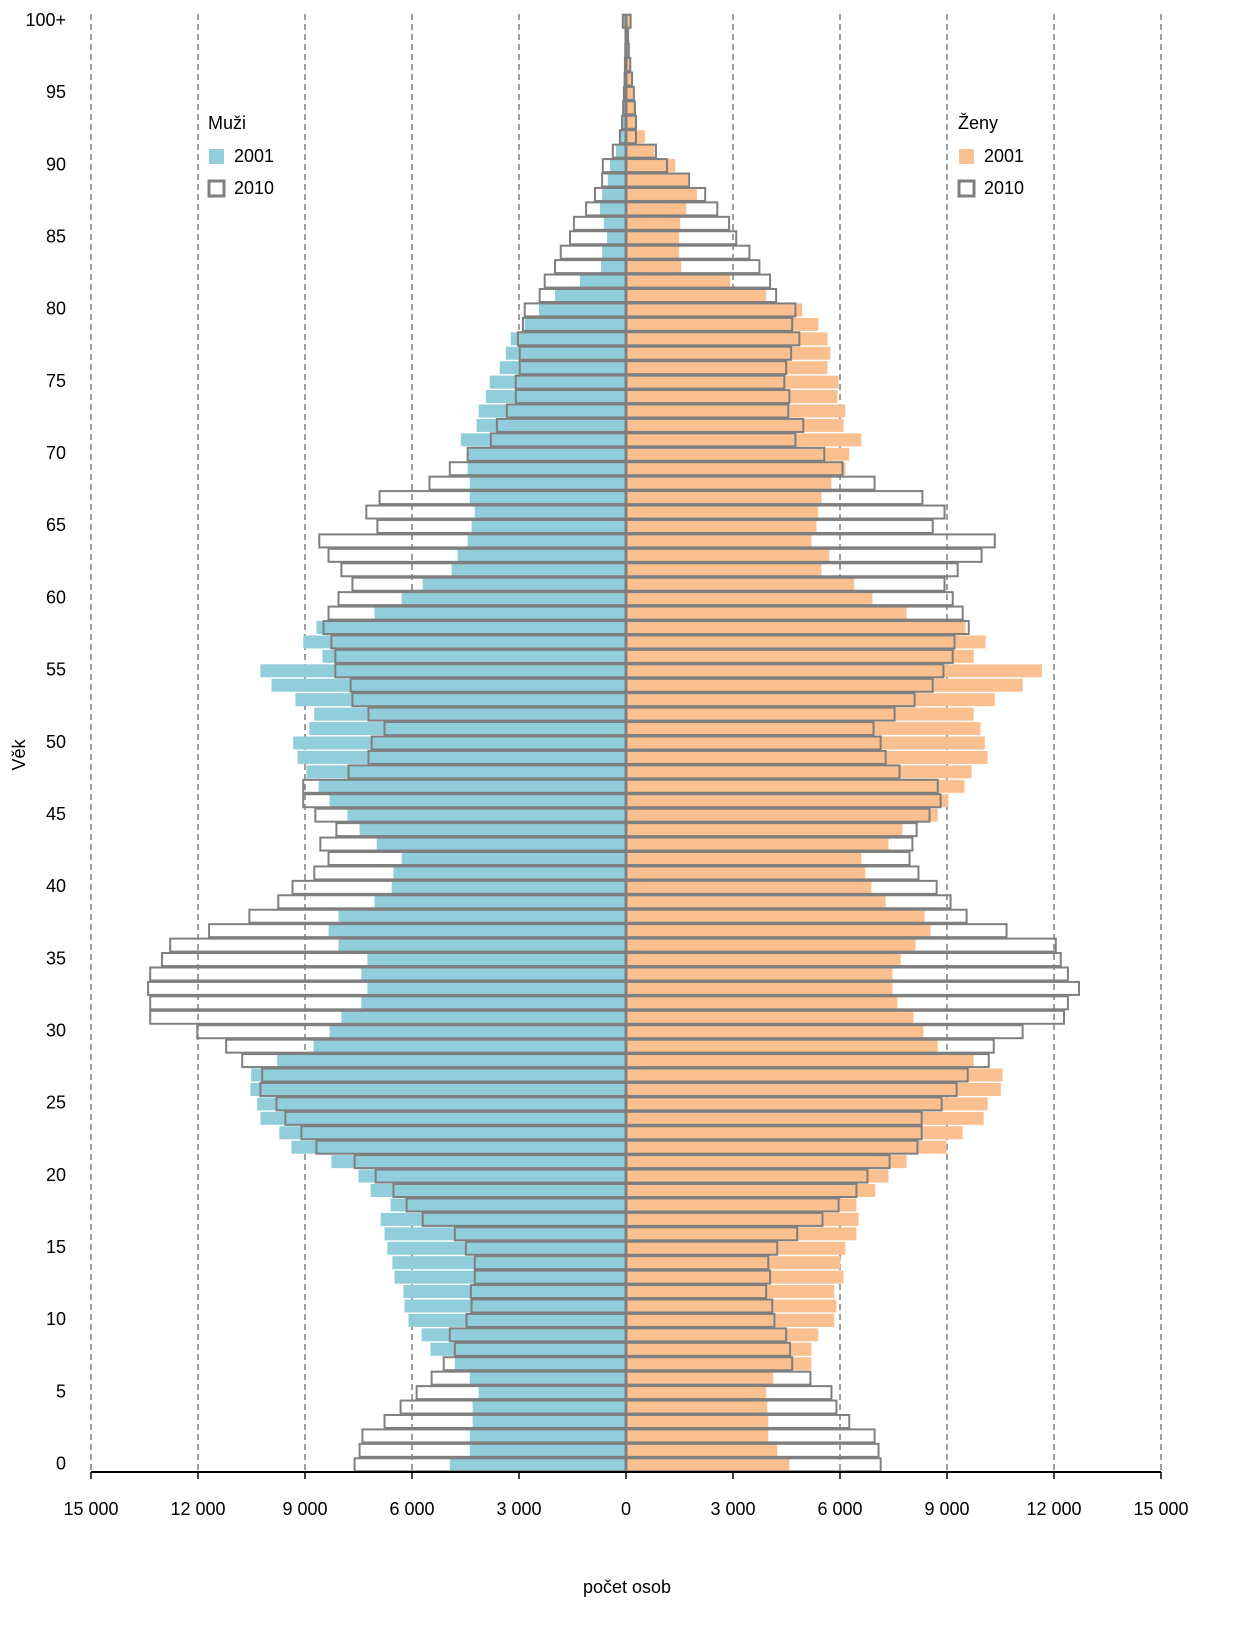 The width and height of the screenshot is (1252, 1649). I want to click on y-tick-label: 30, so click(56, 1030).